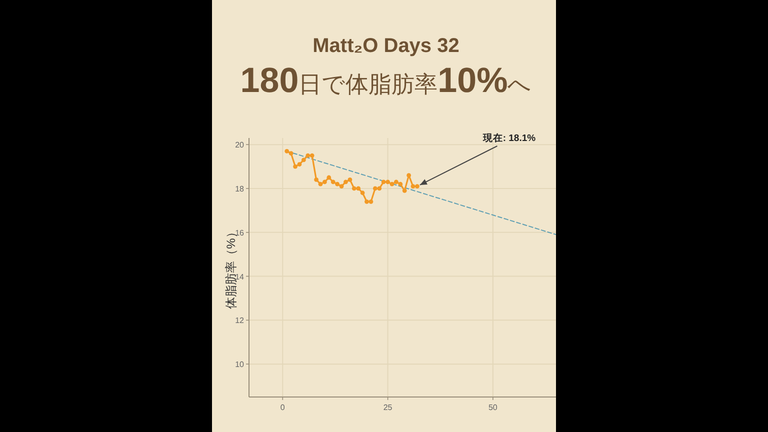 This screenshot has height=432, width=768. What do you see at coordinates (240, 233) in the screenshot?
I see `y-tick-label: 16` at bounding box center [240, 233].